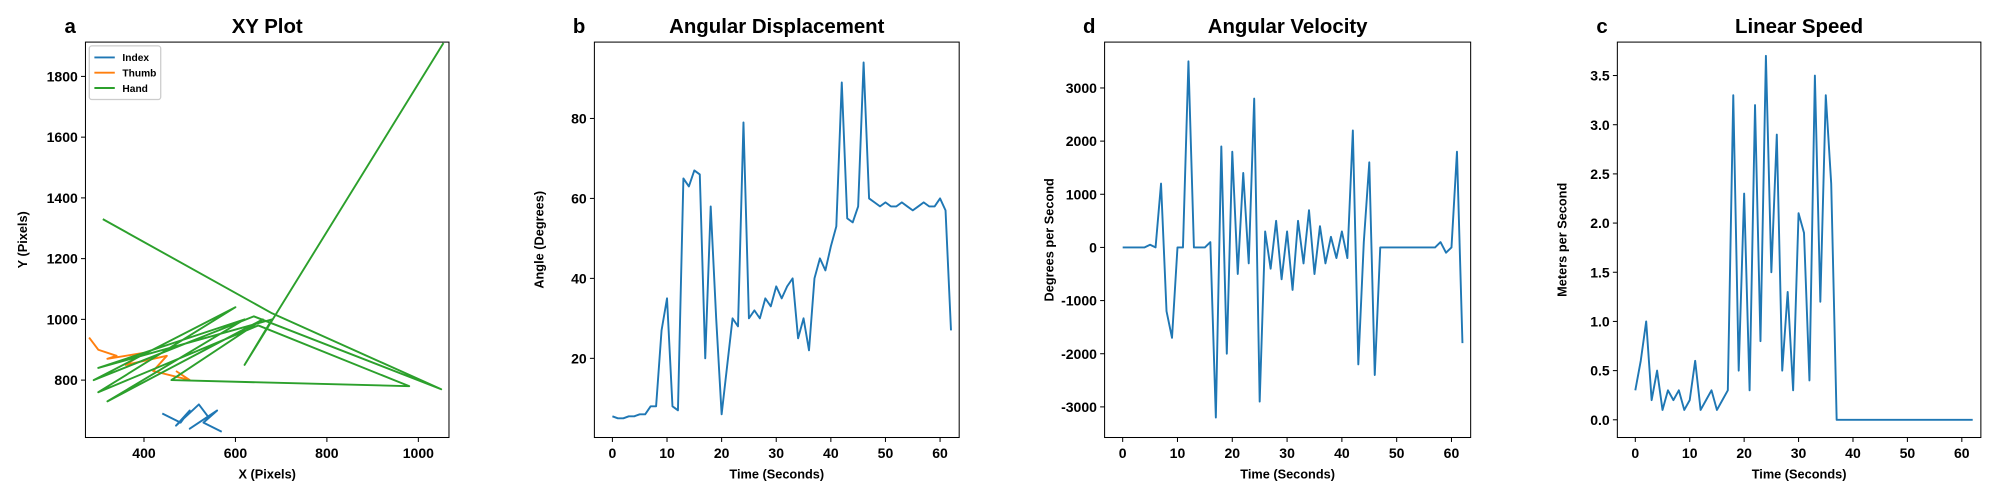  What do you see at coordinates (1093, 248) in the screenshot?
I see `y-tick-label: 0` at bounding box center [1093, 248].